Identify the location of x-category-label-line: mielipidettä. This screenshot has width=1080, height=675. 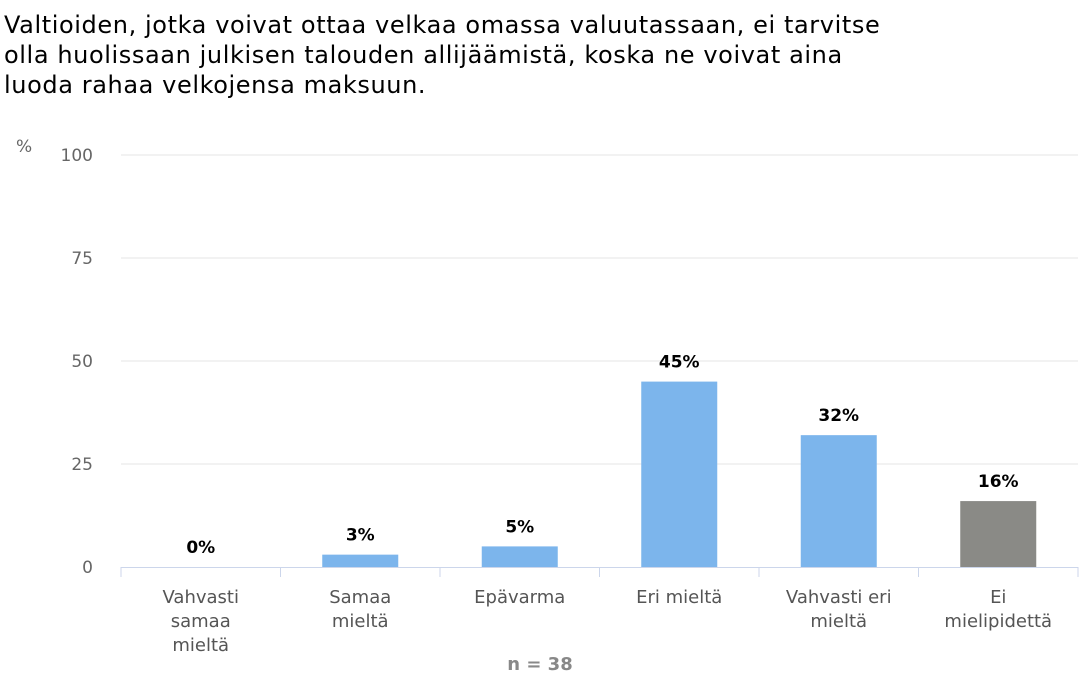
(998, 621).